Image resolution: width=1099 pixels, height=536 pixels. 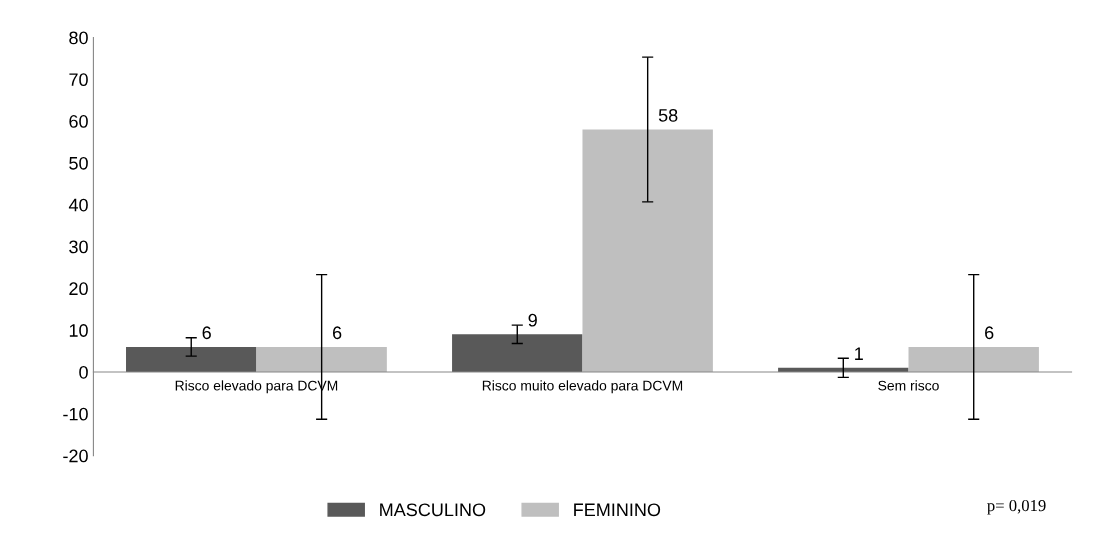 I want to click on text: p= 0,019, so click(x=1016, y=507).